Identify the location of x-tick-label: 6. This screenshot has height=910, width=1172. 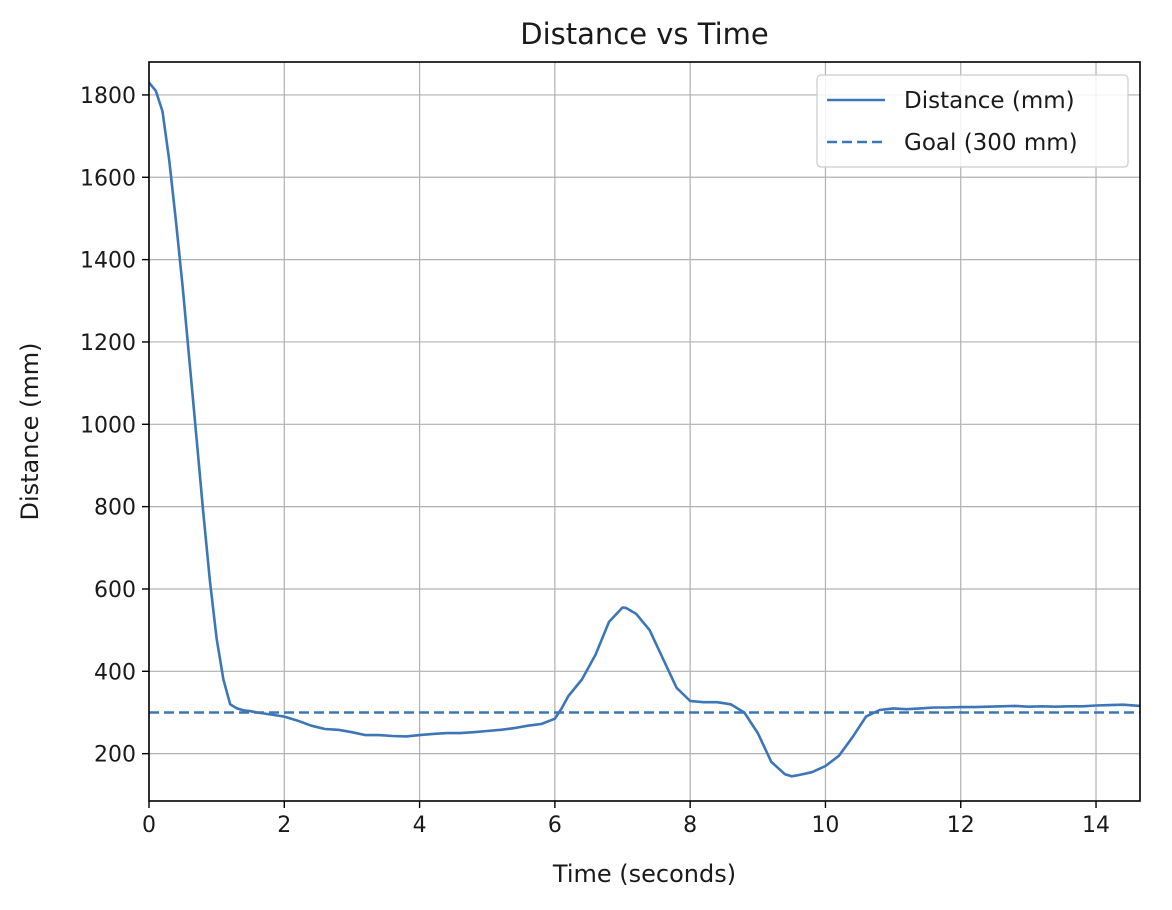
(555, 825).